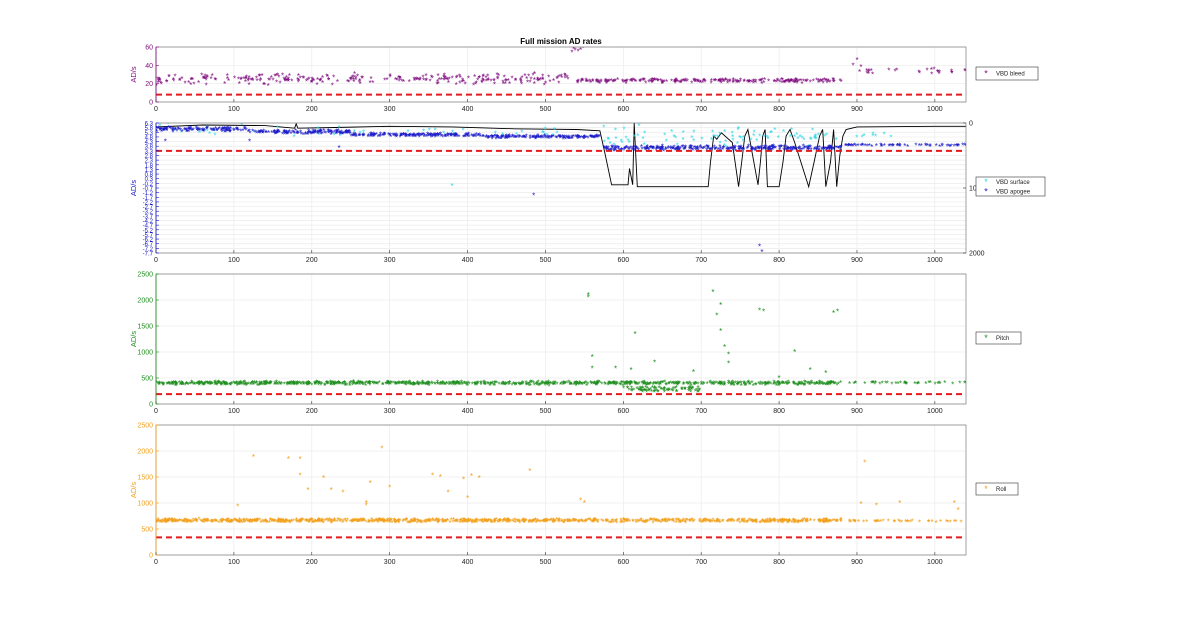 The width and height of the screenshot is (1200, 622). What do you see at coordinates (145, 452) in the screenshot?
I see `y-tick-label: 2000` at bounding box center [145, 452].